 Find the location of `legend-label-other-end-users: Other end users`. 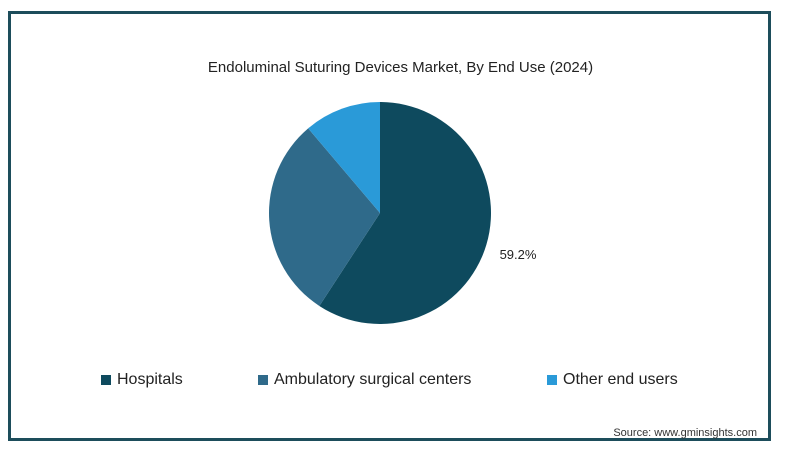

legend-label-other-end-users: Other end users is located at coordinates (620, 379).